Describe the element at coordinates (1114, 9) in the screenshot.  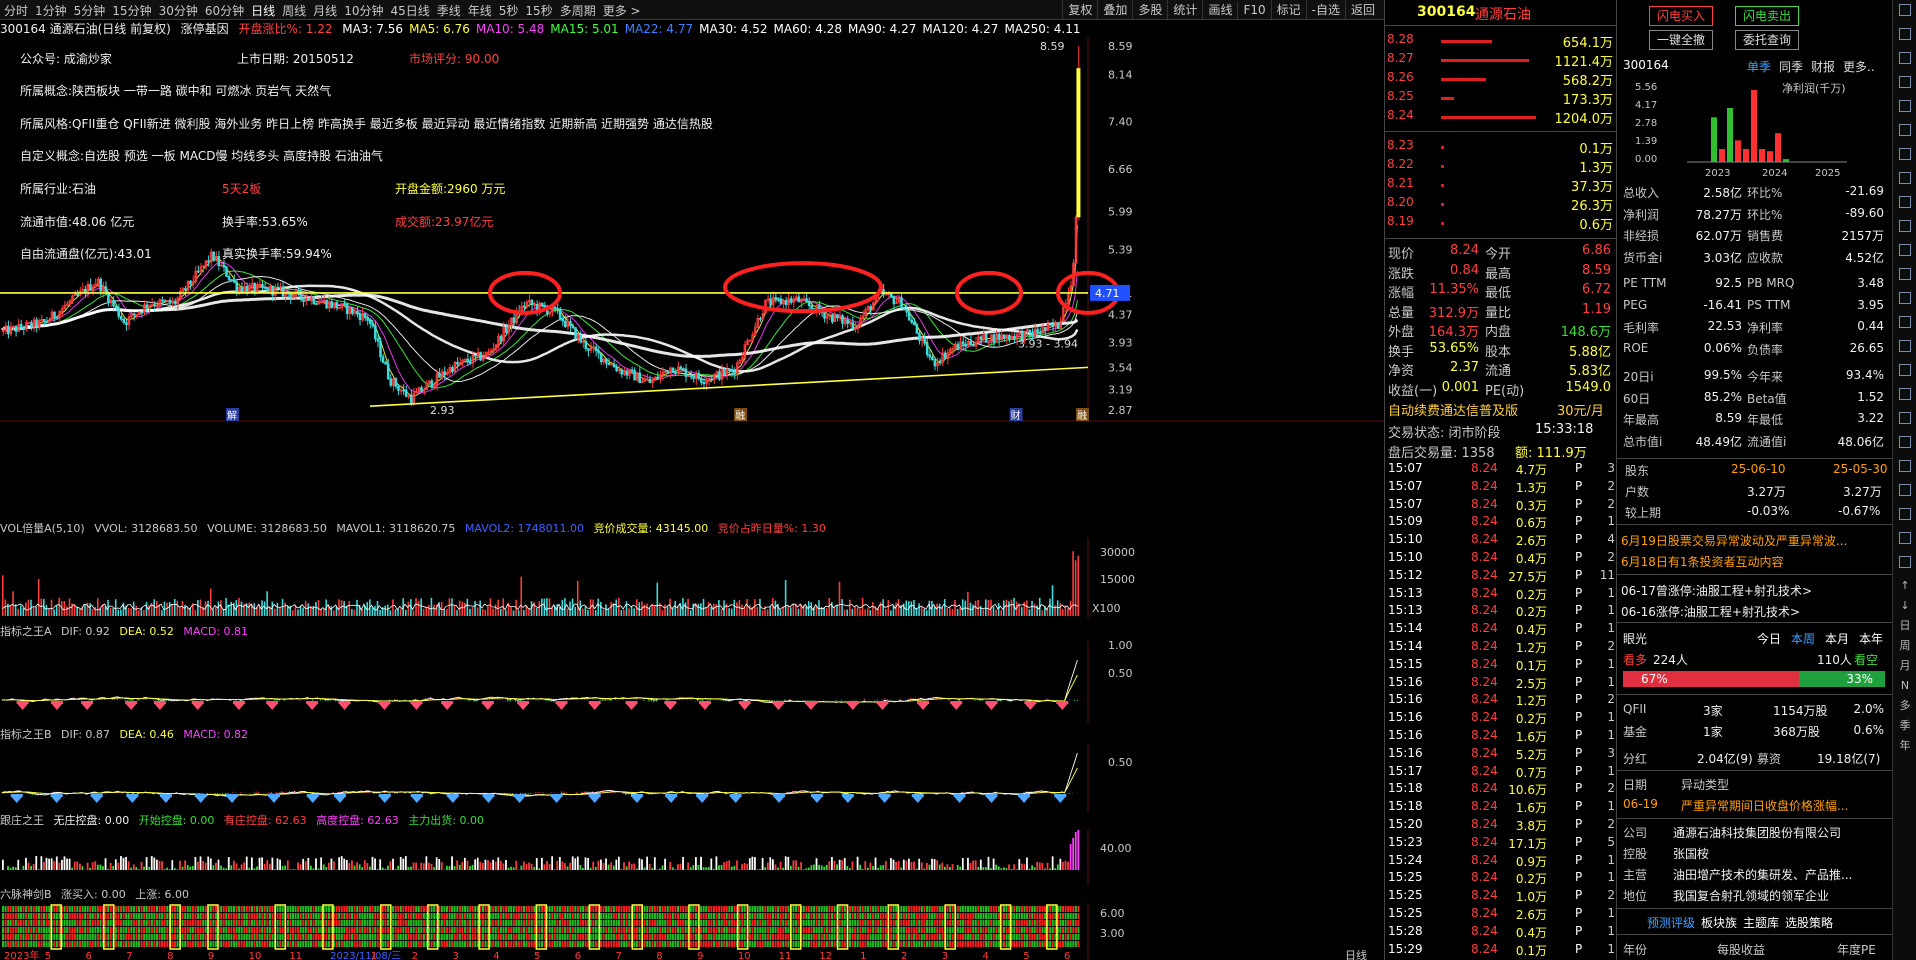
I see `action-button-1: 叠加` at that location.